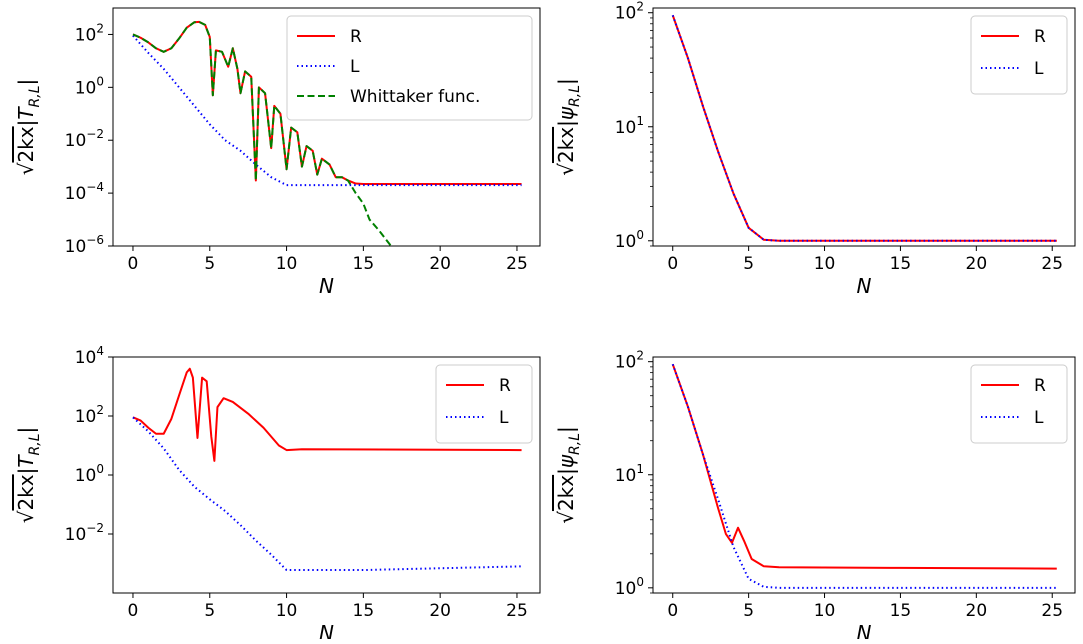 The image size is (1083, 644). I want to click on plot-frame, so click(326, 127).